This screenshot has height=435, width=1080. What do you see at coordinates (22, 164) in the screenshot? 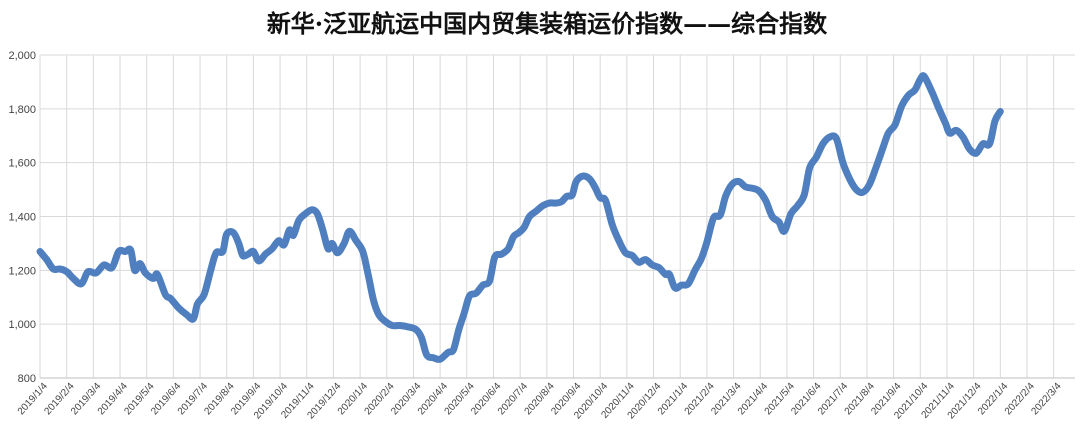
I see `y-tick-label: 1,600` at bounding box center [22, 164].